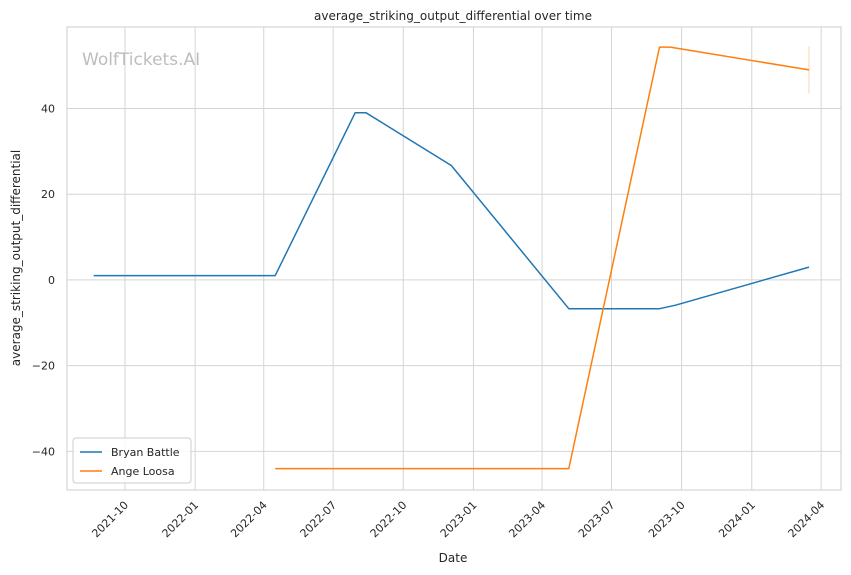 Image resolution: width=851 pixels, height=575 pixels. Describe the element at coordinates (43, 451) in the screenshot. I see `y-tick-label: −40` at that location.